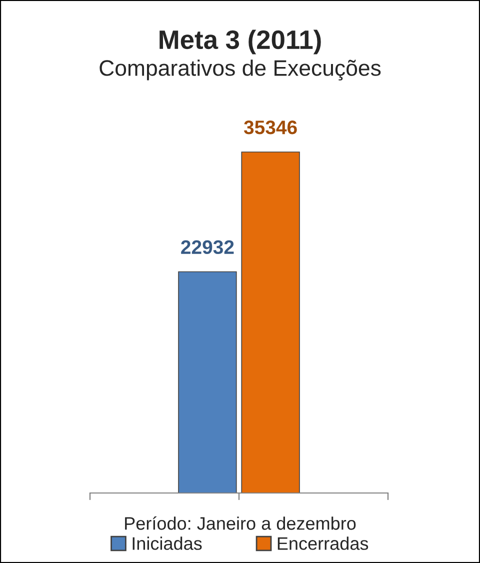 The image size is (480, 563). What do you see at coordinates (323, 543) in the screenshot?
I see `legend-label: Encerradas` at bounding box center [323, 543].